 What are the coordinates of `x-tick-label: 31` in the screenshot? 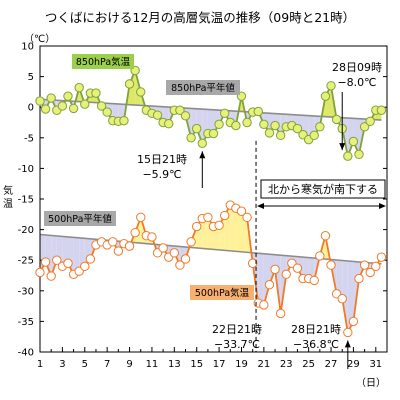 It's located at (375, 364).